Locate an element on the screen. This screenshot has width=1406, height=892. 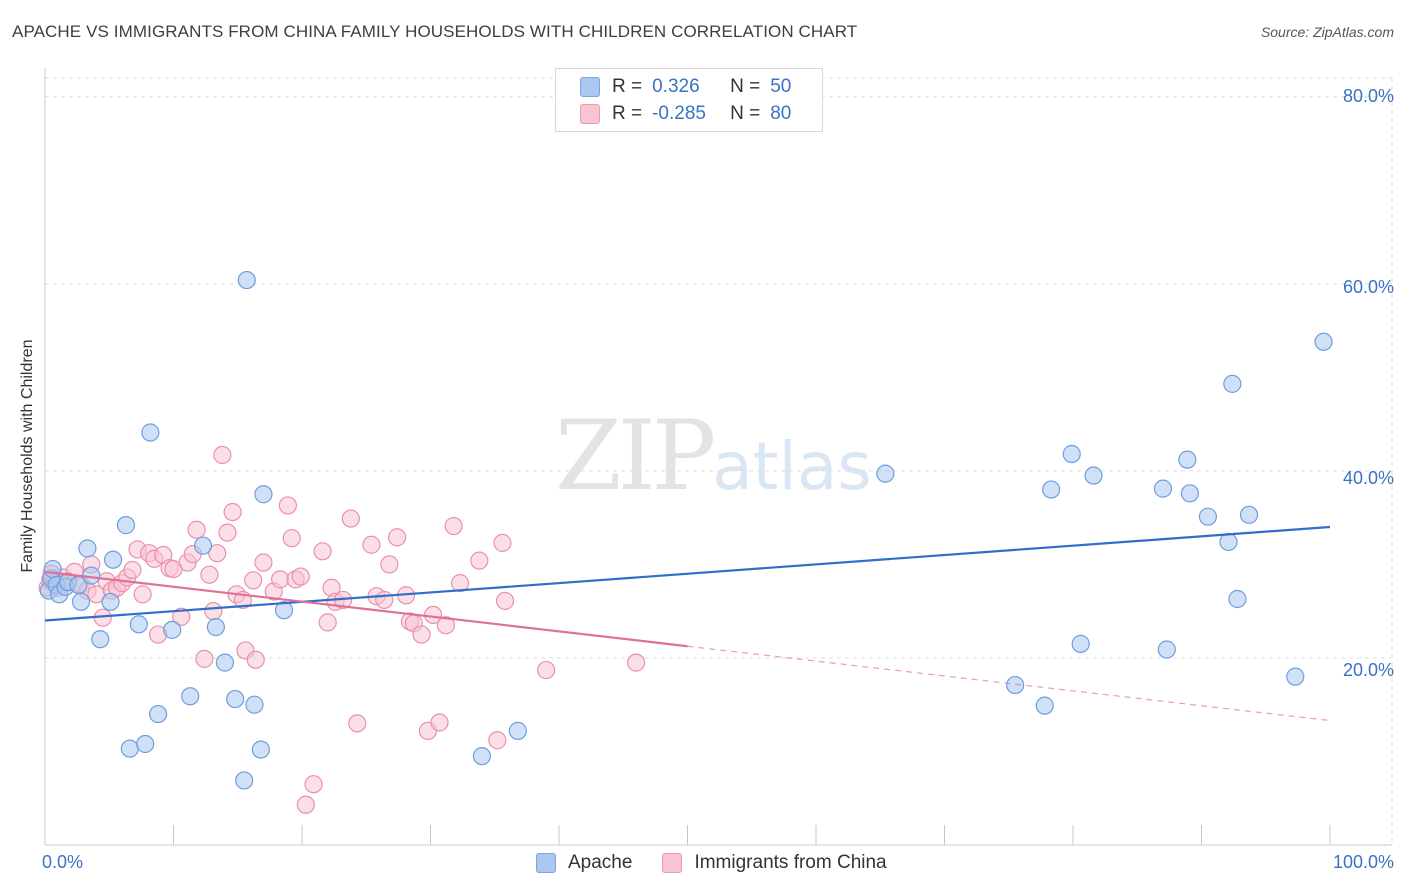
legend-row-china: R = -0.285 N = 80 is located at coordinates (685, 114).